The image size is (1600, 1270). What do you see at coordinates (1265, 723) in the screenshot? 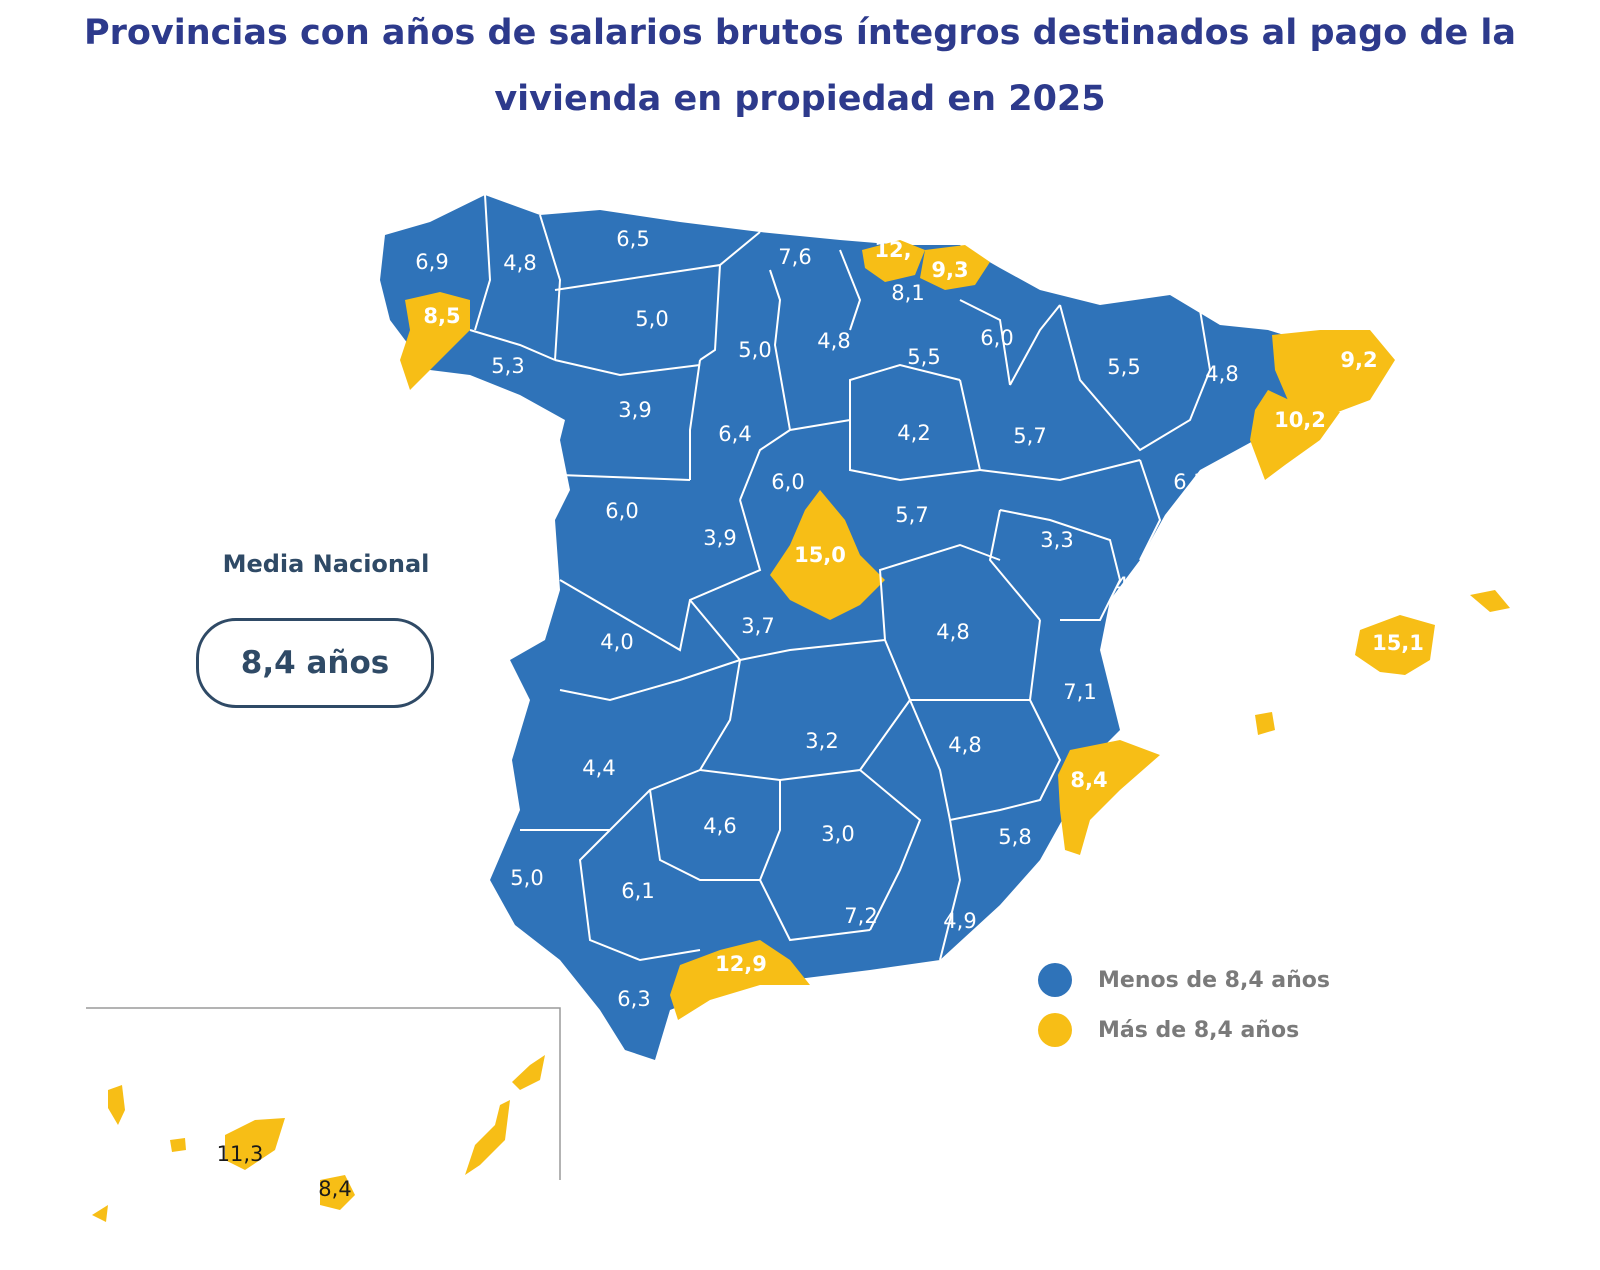
I see `island-ibiza` at bounding box center [1265, 723].